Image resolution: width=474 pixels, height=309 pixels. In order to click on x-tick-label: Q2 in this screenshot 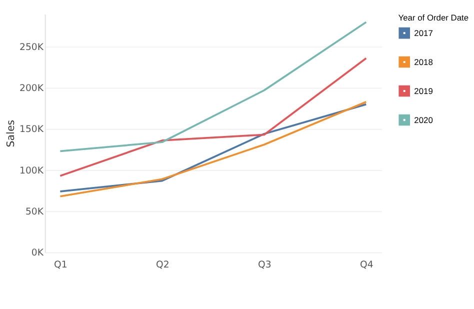, I will do `click(163, 265)`.